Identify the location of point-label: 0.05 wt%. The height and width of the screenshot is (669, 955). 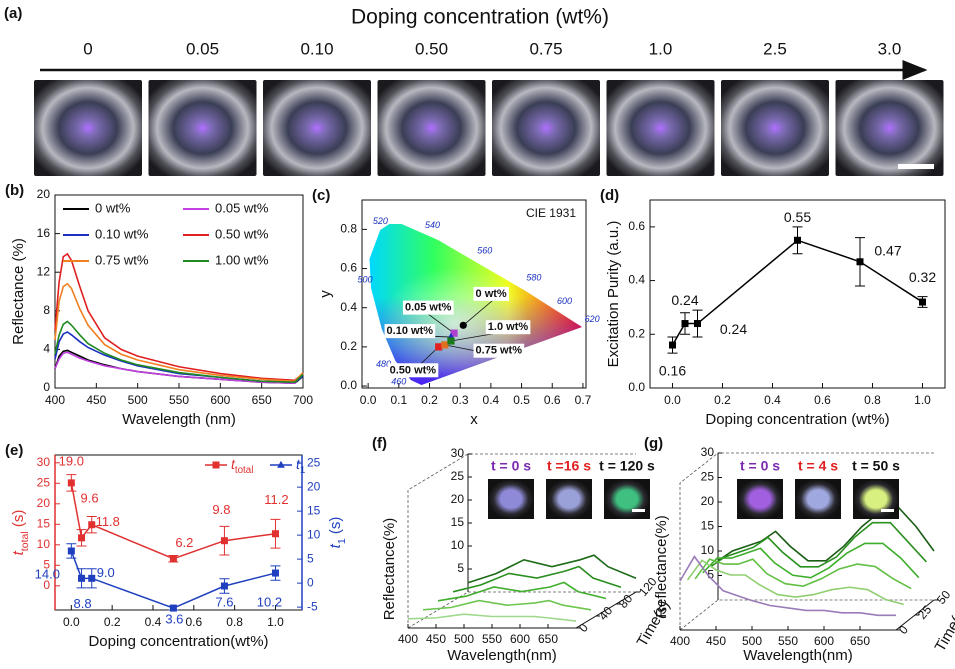
(428, 308).